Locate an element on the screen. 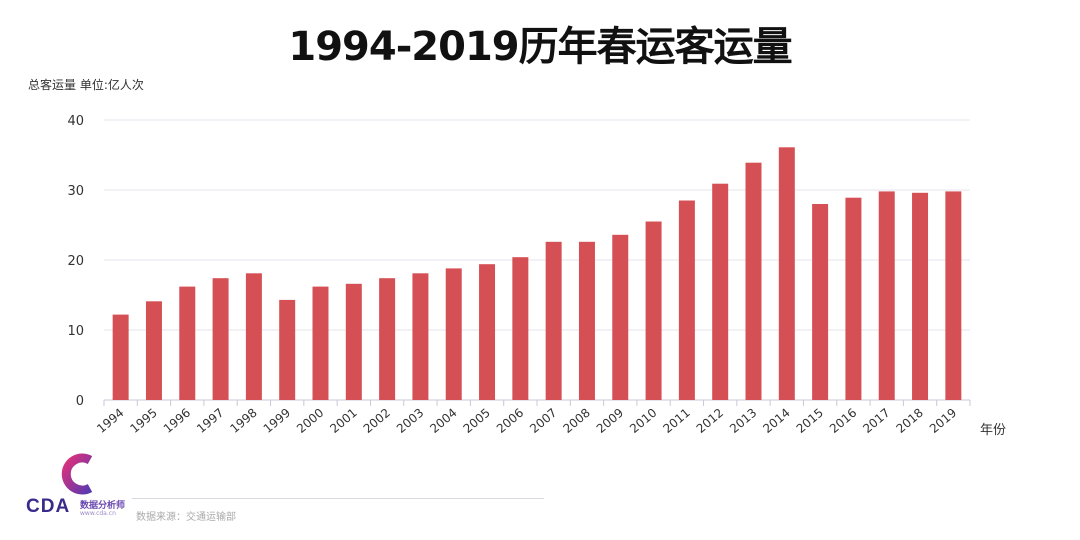 This screenshot has width=1080, height=540. x-tick-label: 2012 is located at coordinates (710, 421).